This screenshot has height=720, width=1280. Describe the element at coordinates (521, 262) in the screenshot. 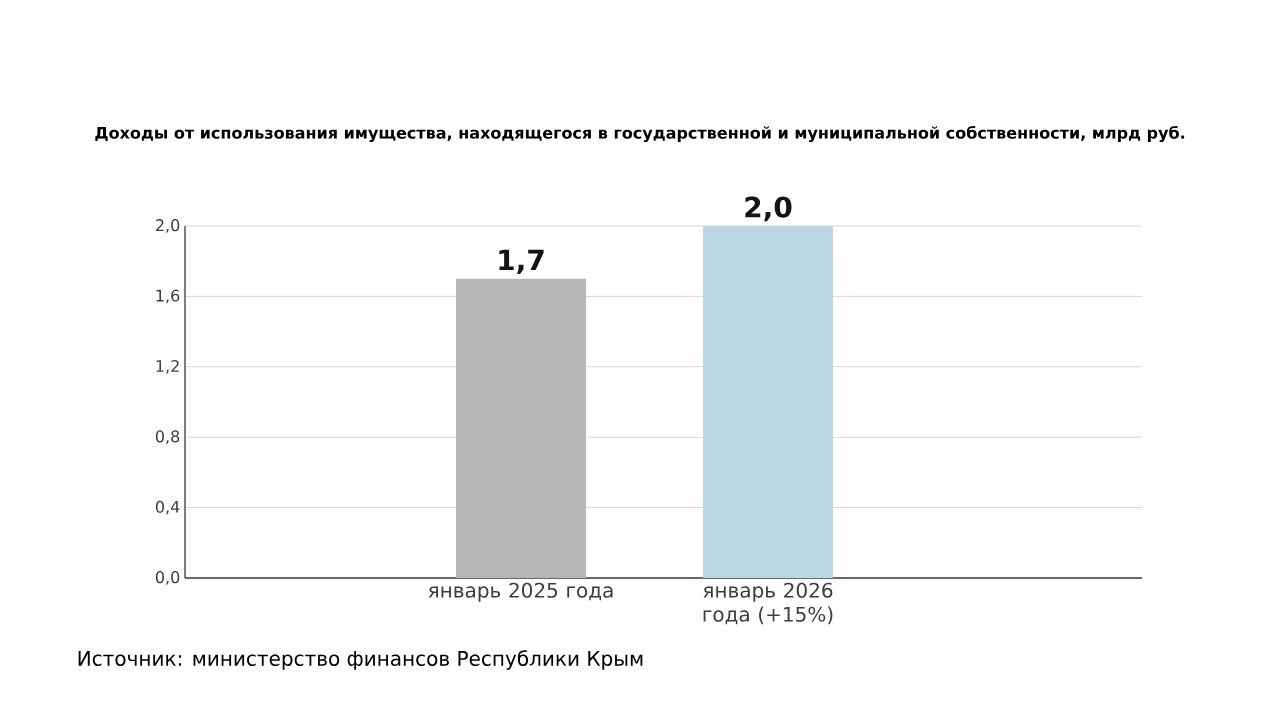

I see `data-label: 1,7` at that location.